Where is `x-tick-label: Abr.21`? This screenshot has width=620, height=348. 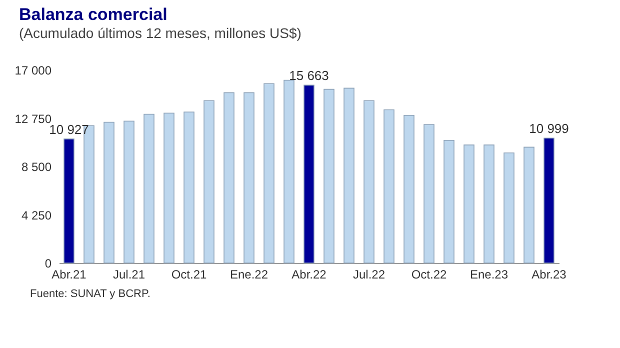 x-tick-label: Abr.21 is located at coordinates (69, 275).